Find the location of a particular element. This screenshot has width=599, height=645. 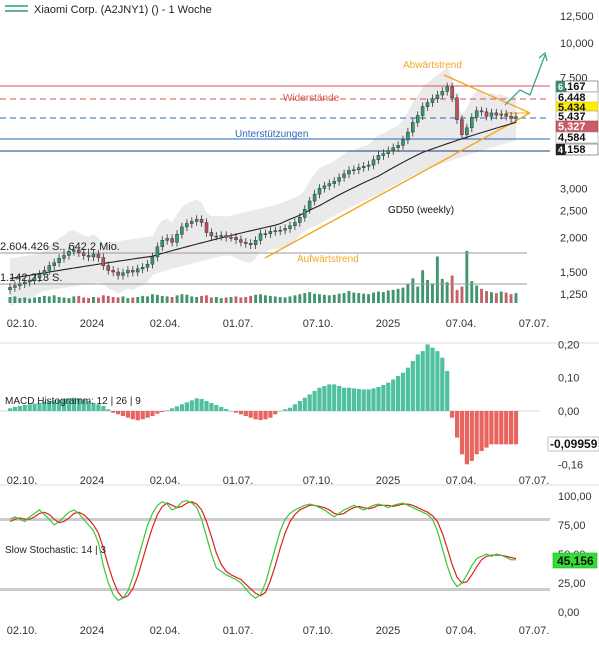

stoch-d-line is located at coordinates (263, 550).